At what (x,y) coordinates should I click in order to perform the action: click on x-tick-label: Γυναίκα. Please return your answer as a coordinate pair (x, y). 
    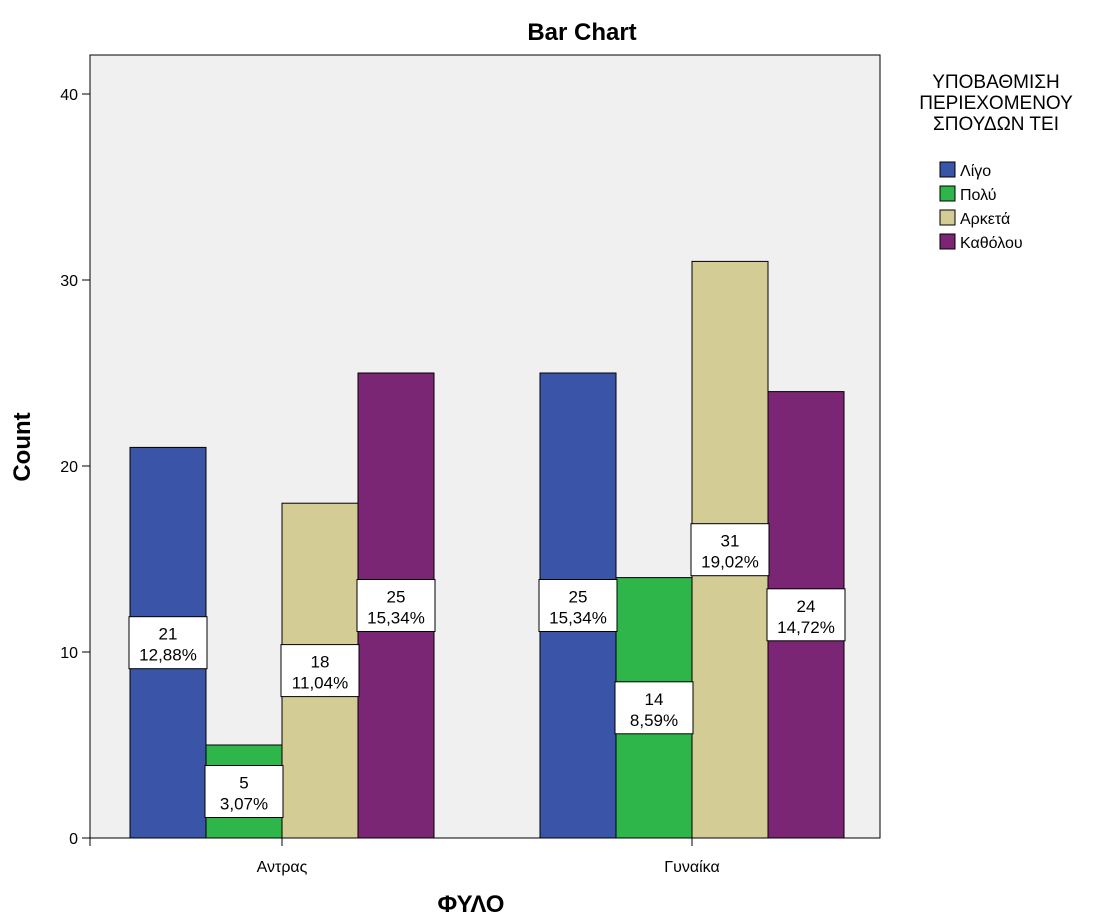
    Looking at the image, I should click on (691, 867).